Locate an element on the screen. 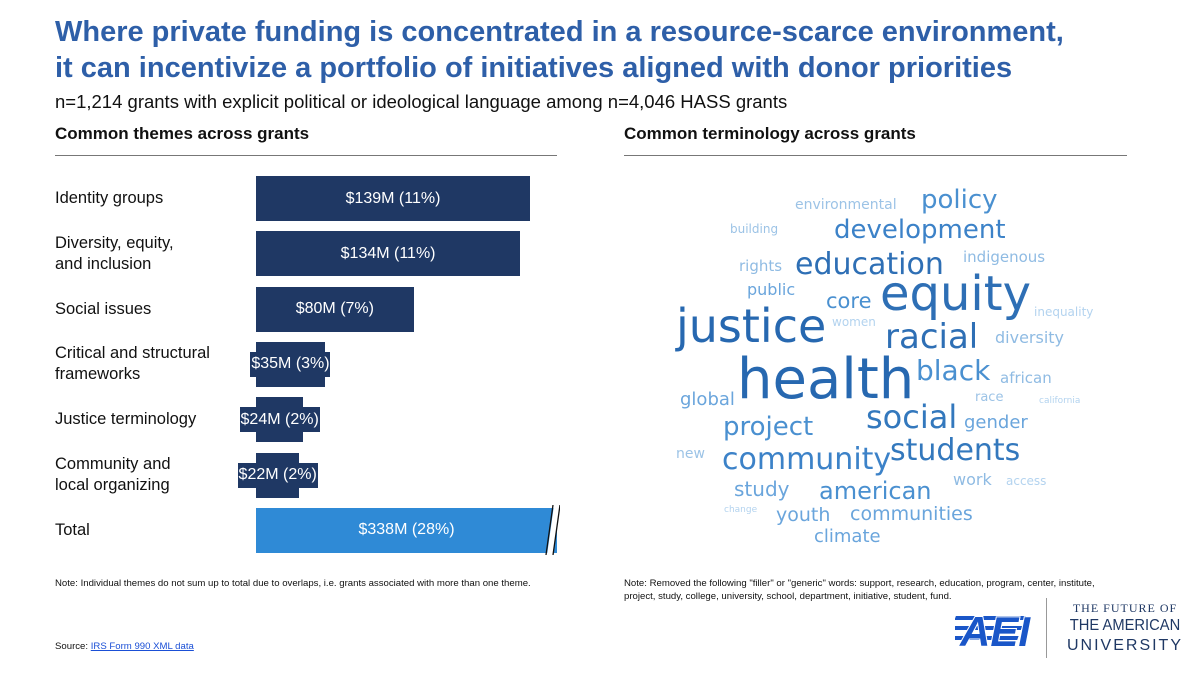  cloud-word: work is located at coordinates (972, 479).